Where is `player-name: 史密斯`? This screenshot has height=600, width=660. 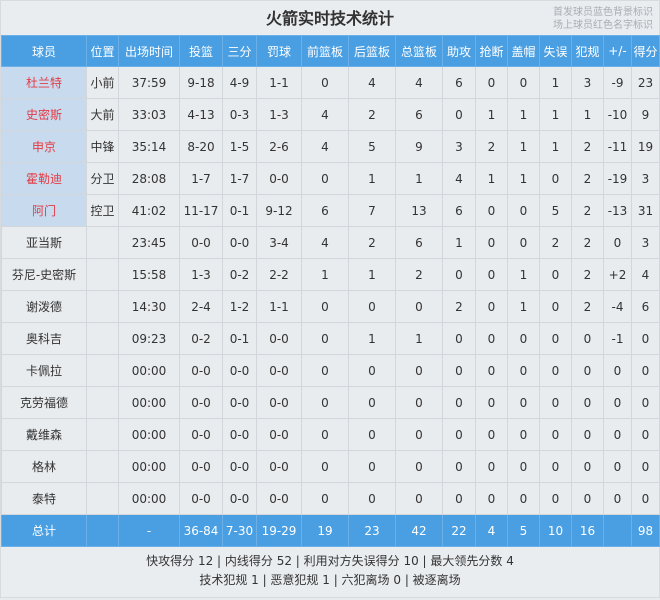 player-name: 史密斯 is located at coordinates (44, 114).